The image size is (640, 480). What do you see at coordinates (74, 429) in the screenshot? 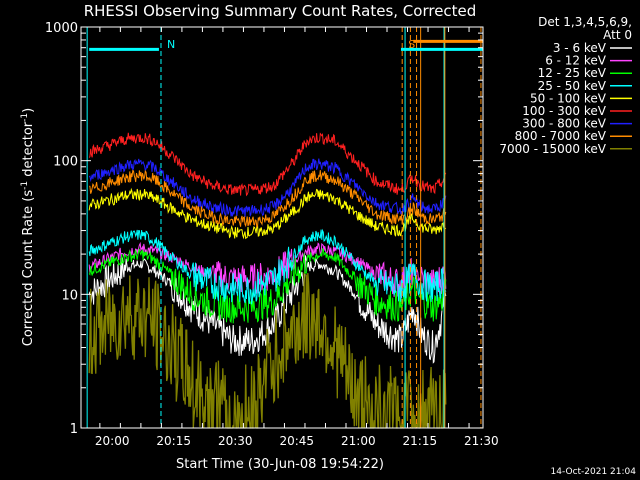
I see `y-tick-label: 1` at bounding box center [74, 429].